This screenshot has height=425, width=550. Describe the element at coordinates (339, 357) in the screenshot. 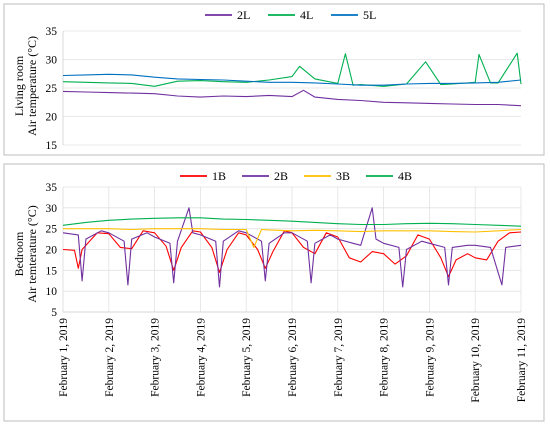

I see `x-tick-label: February 7, 2019` at that location.